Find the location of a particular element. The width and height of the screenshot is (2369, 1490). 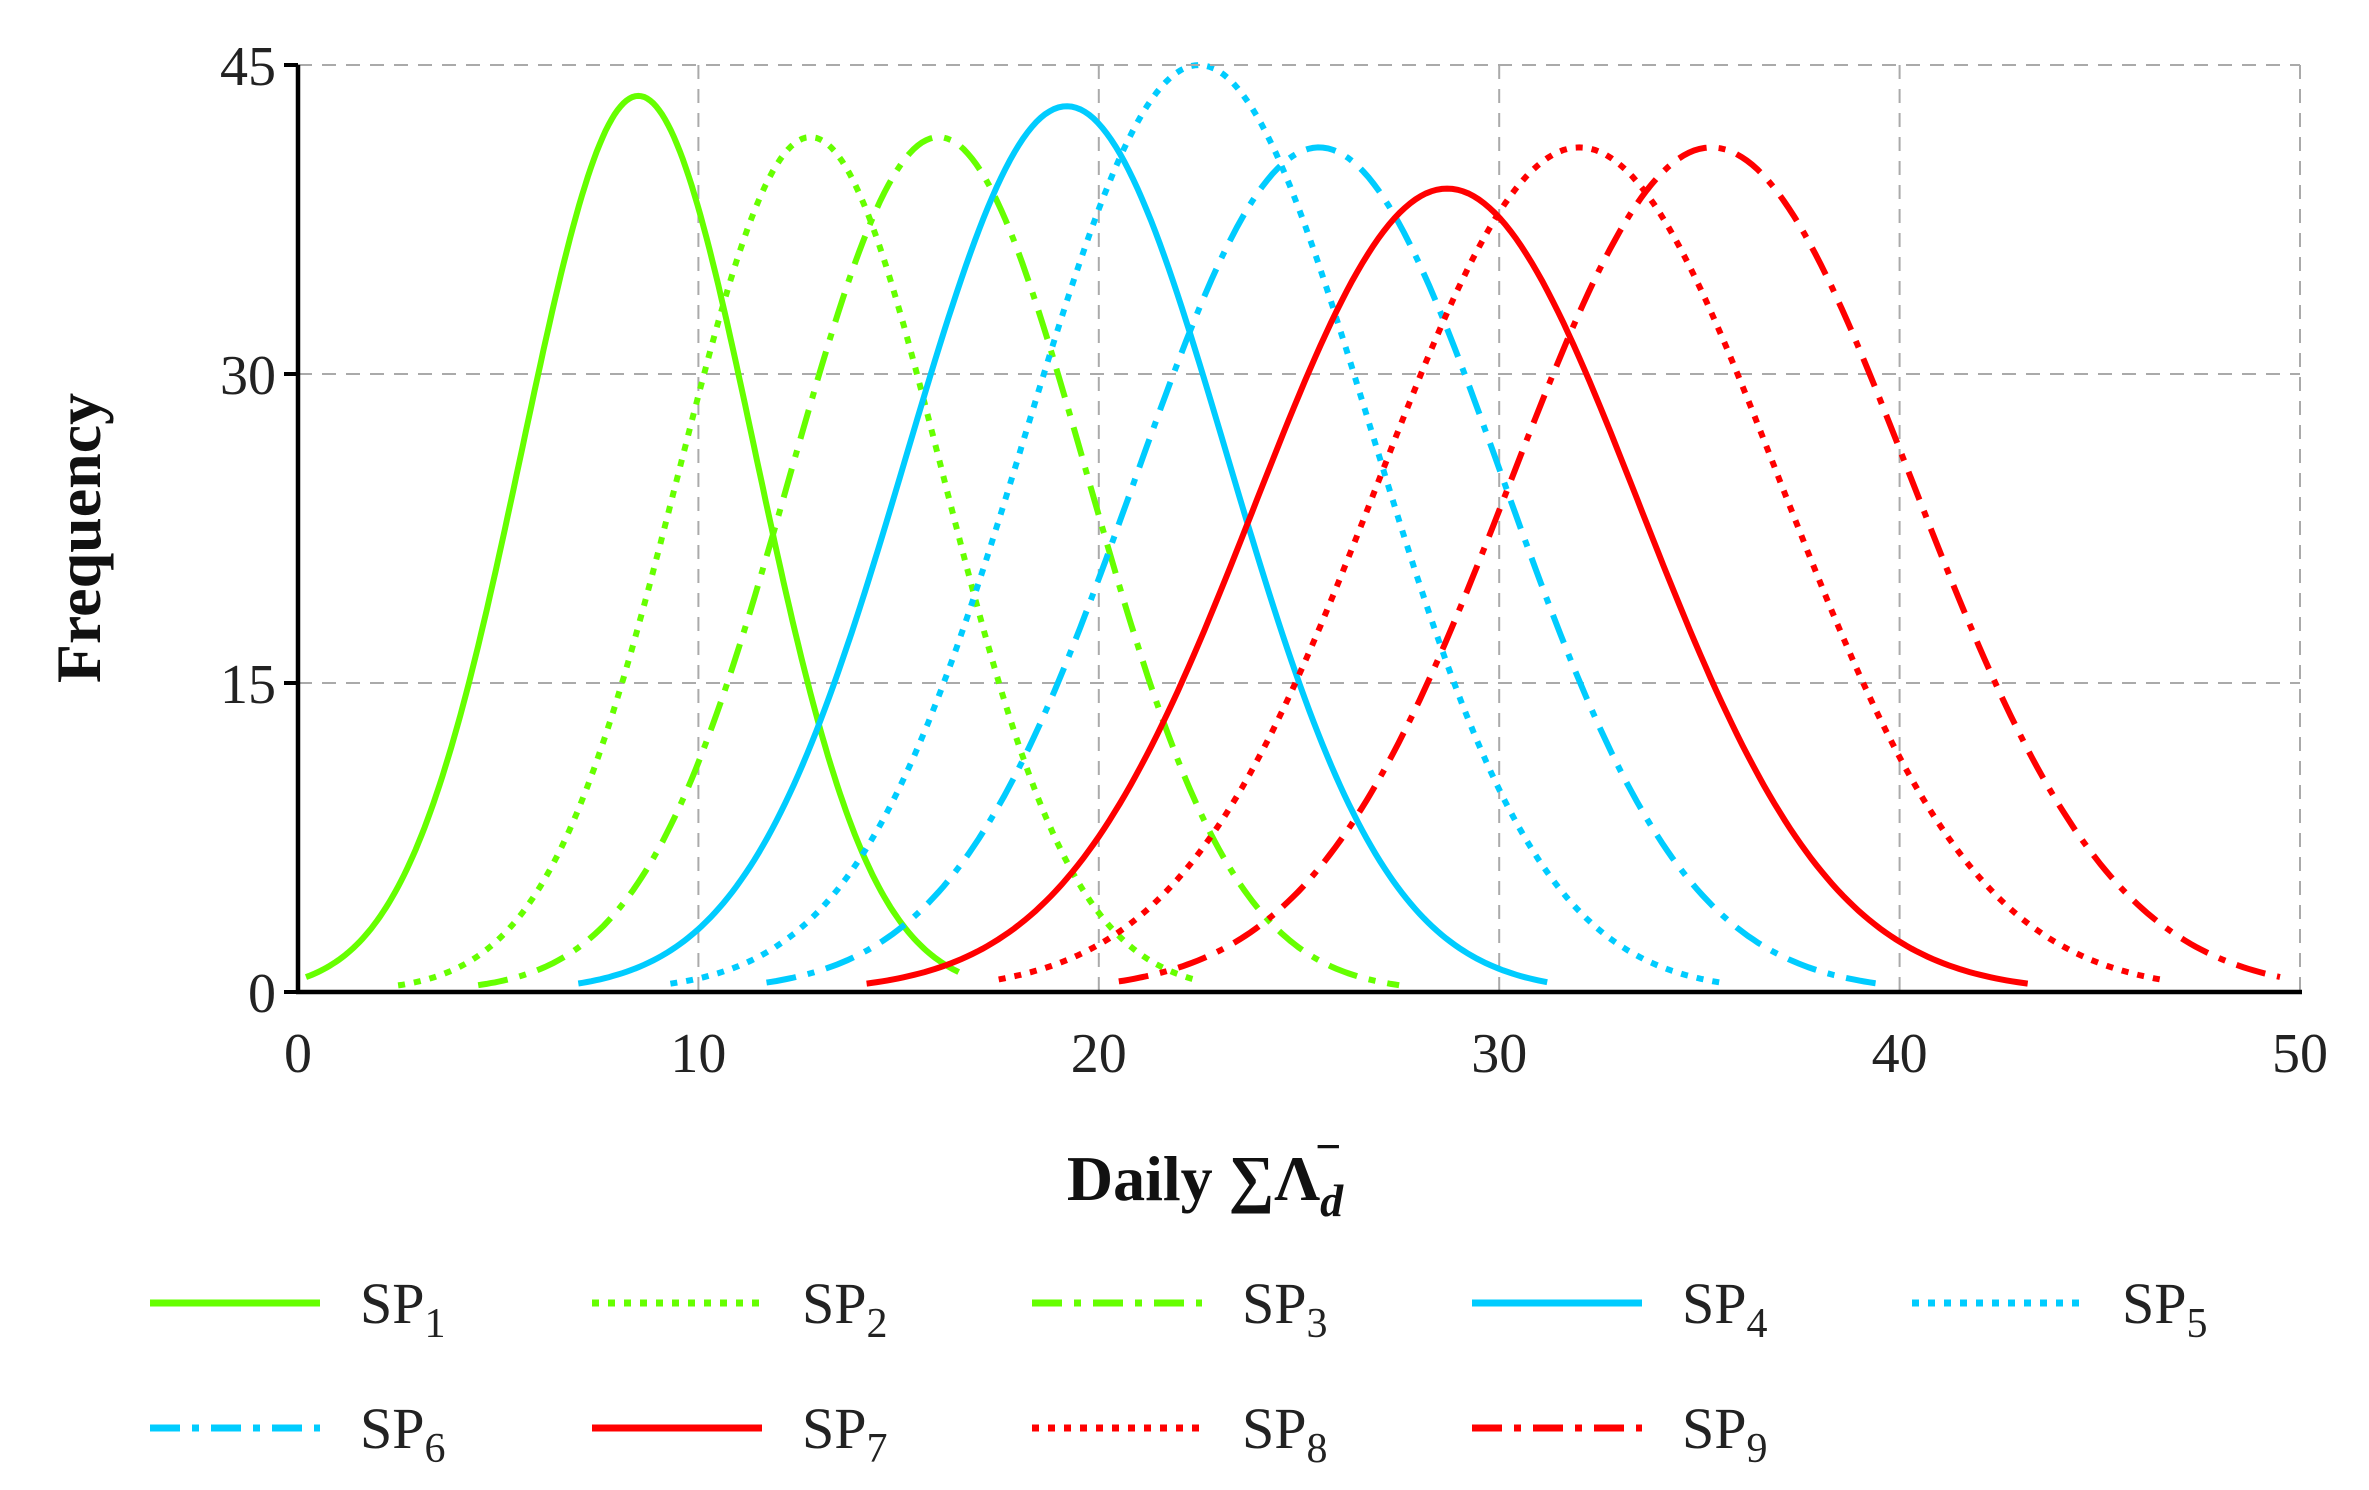

legend-item-sp5: SP5 is located at coordinates (2060, 1309).